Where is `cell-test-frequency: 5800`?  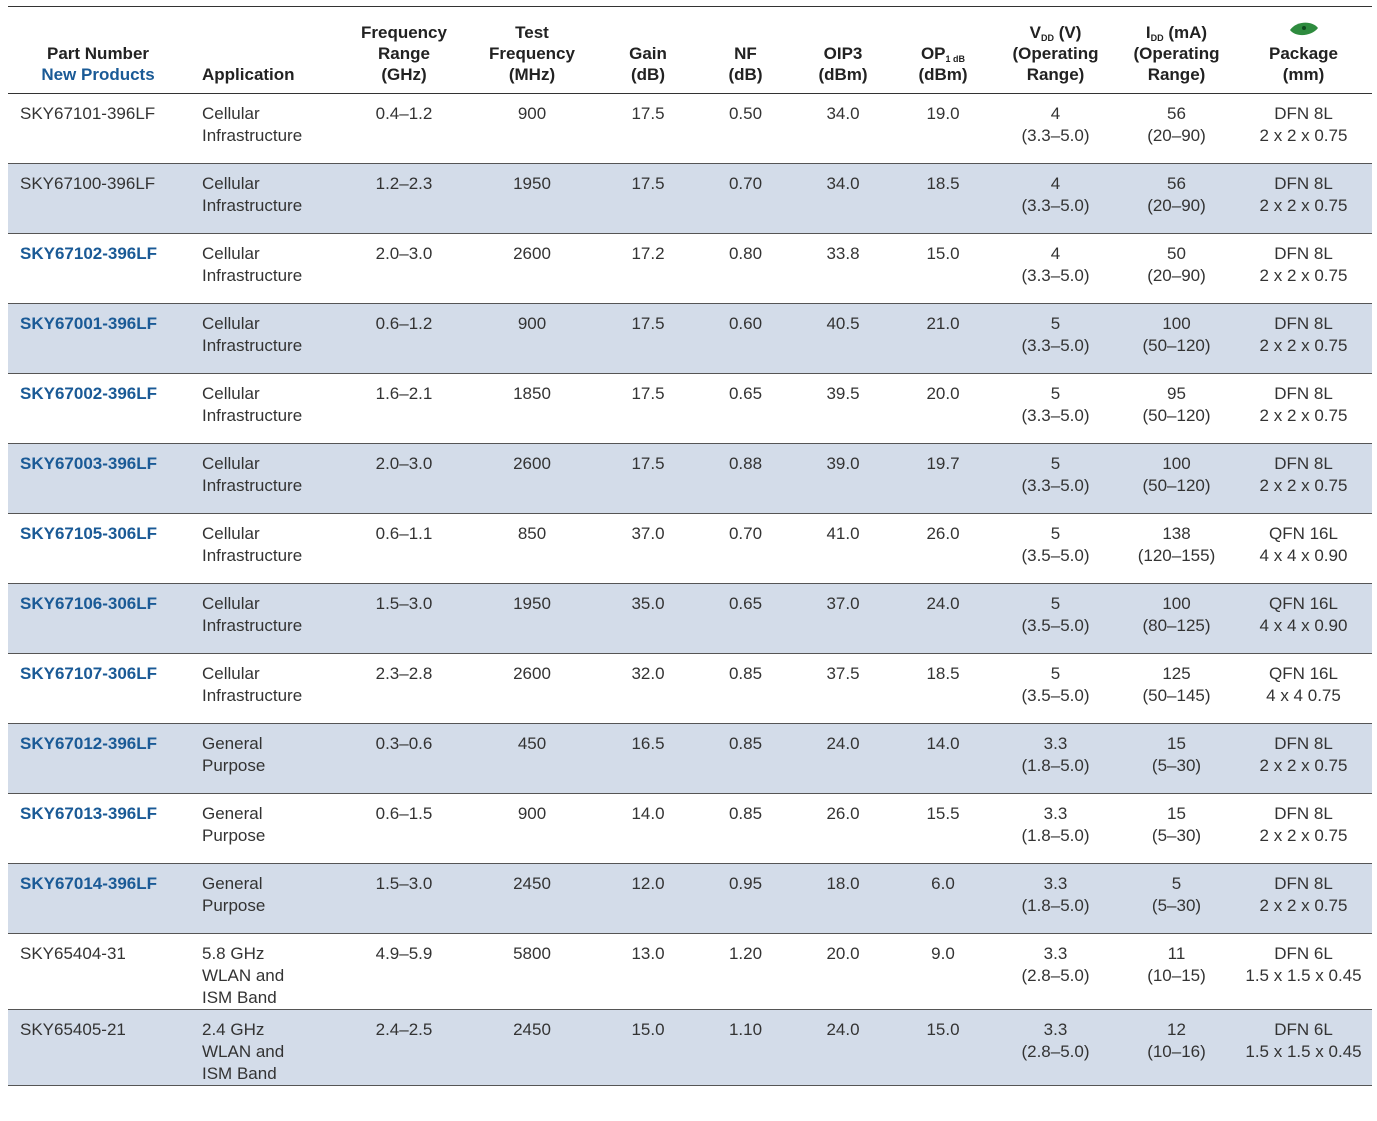
cell-test-frequency: 5800 is located at coordinates (532, 953).